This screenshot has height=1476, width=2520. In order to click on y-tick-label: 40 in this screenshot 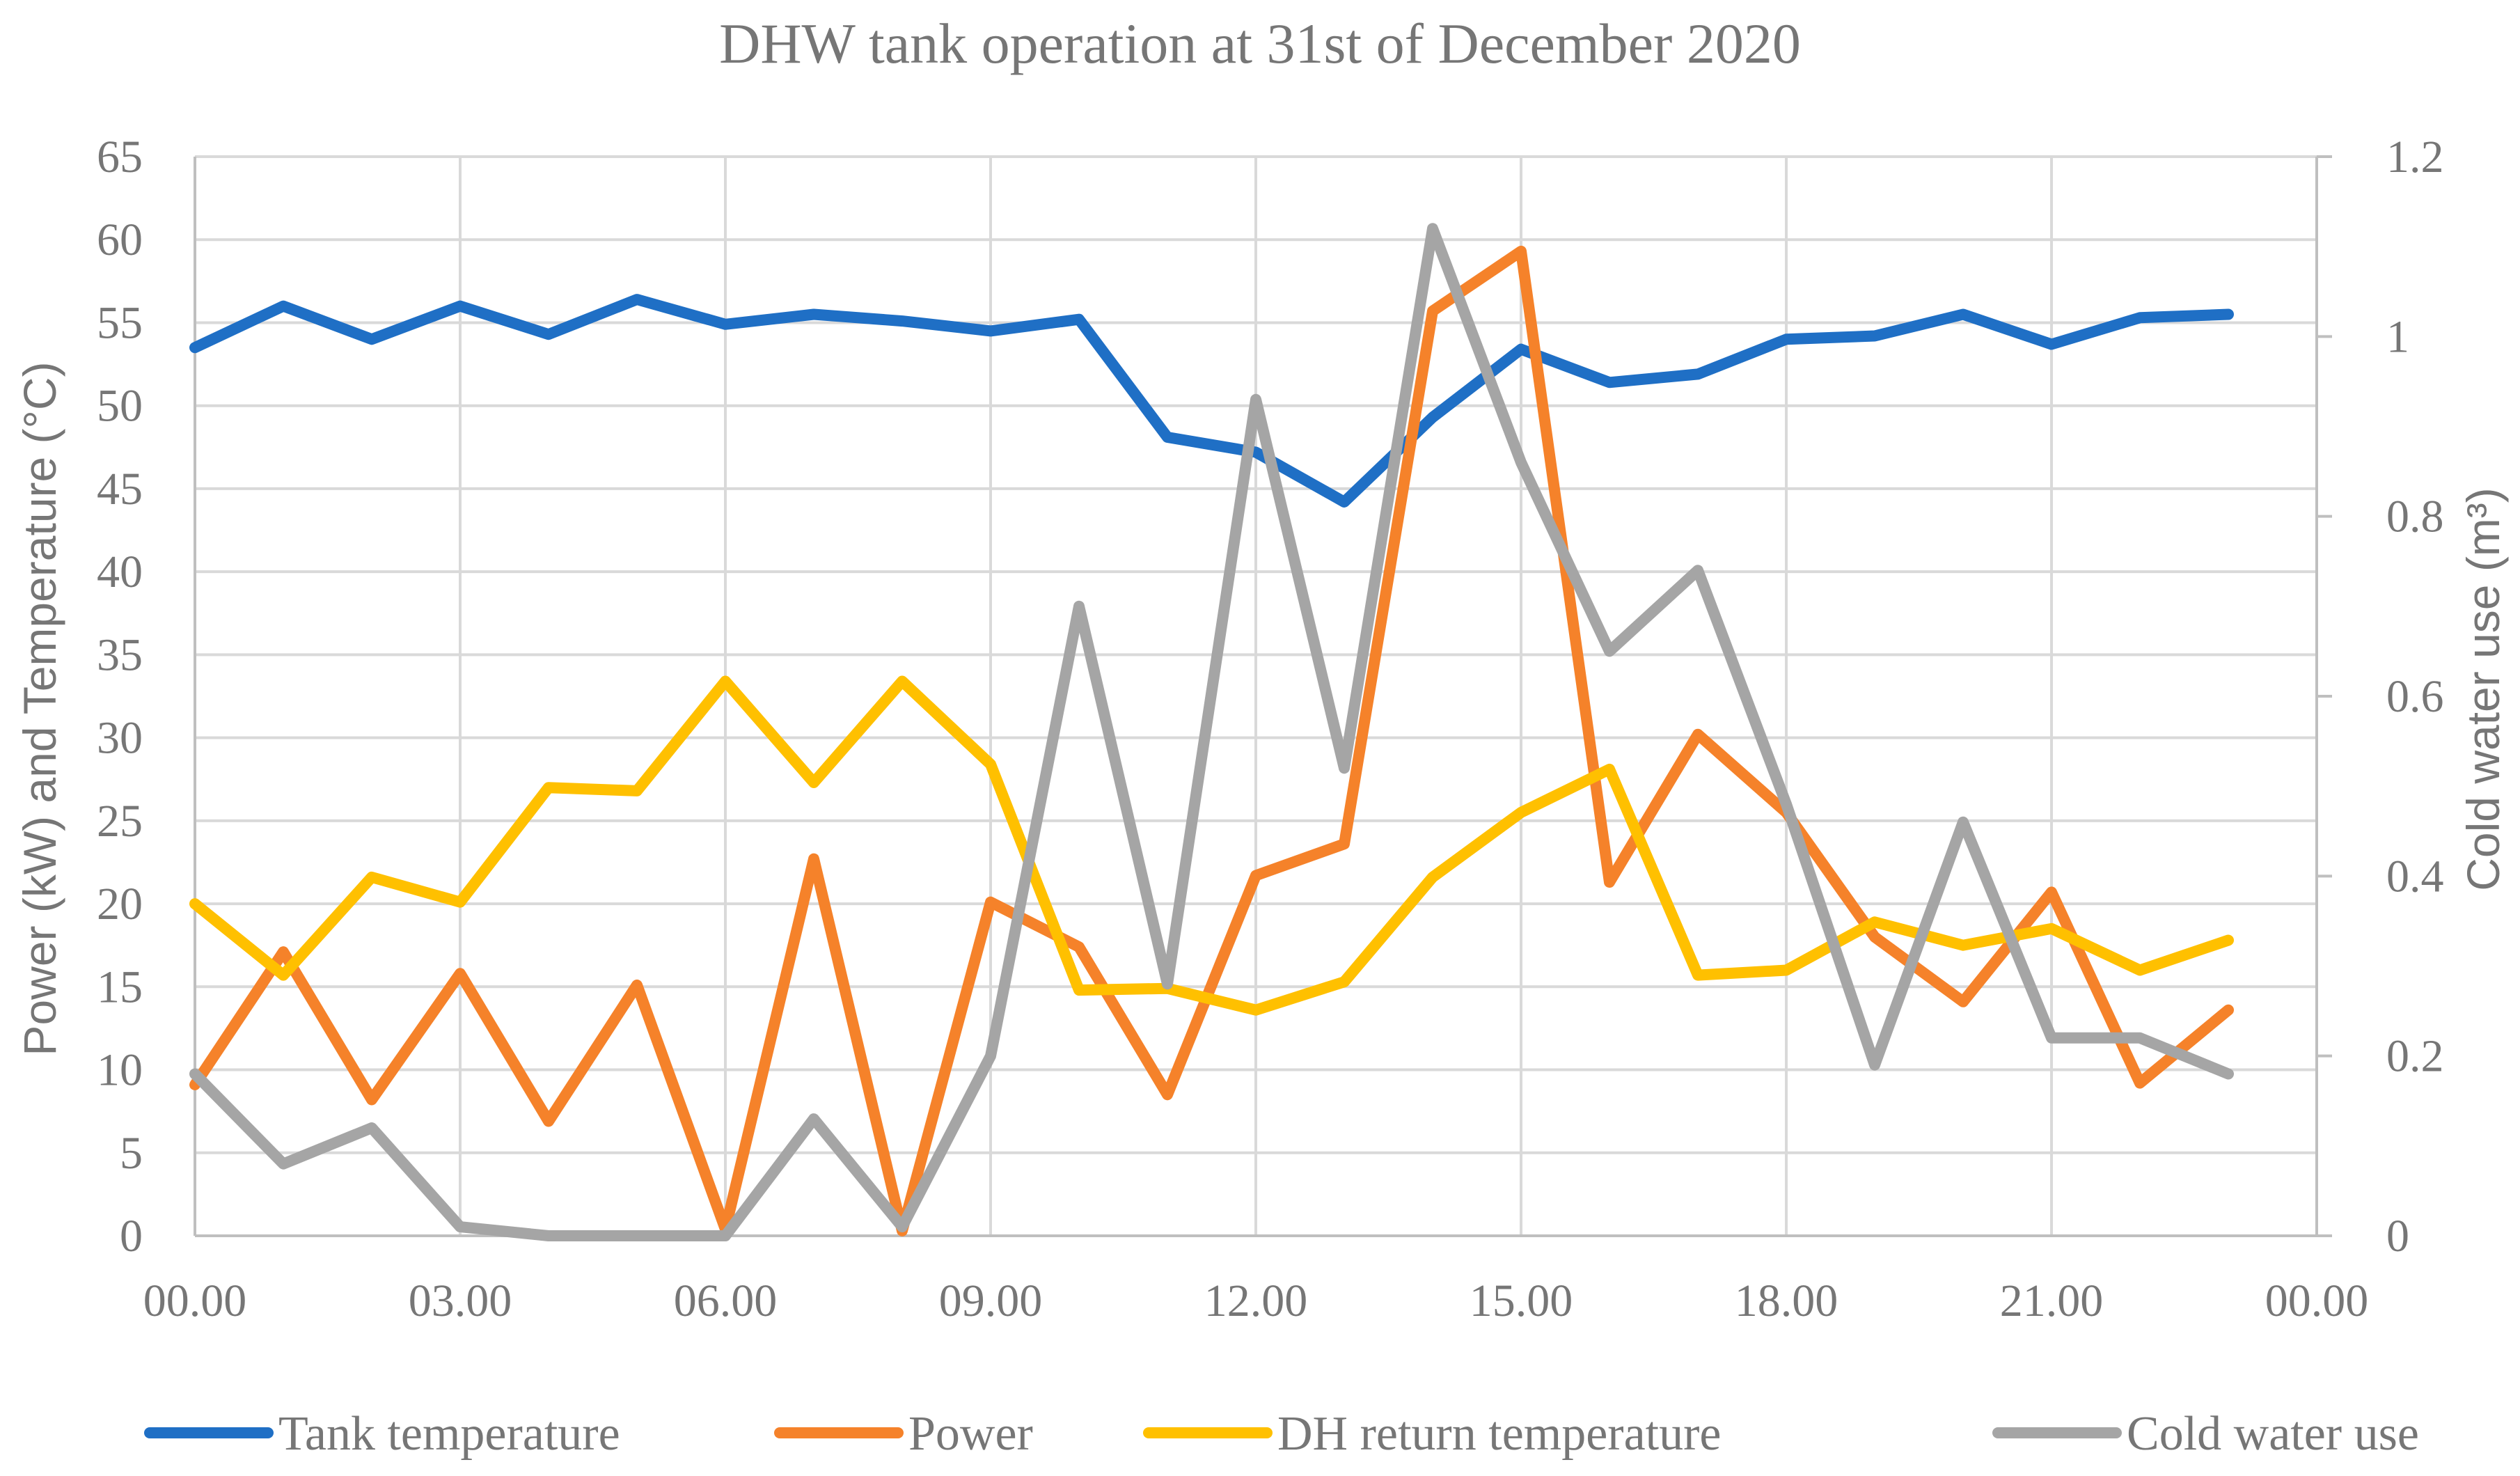, I will do `click(120, 572)`.